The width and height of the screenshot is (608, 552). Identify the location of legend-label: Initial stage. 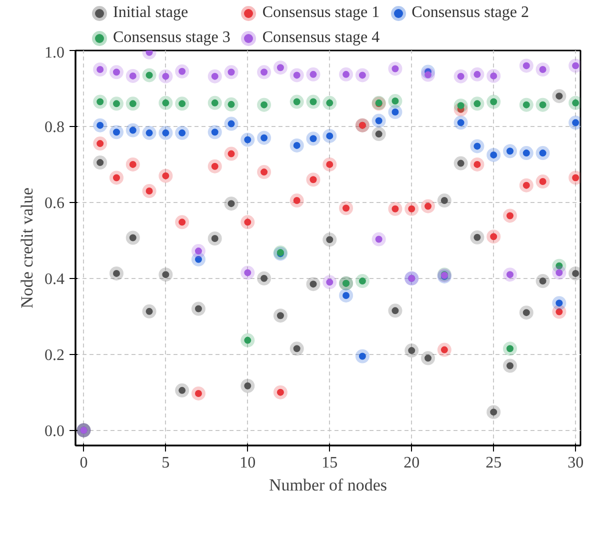
(150, 13).